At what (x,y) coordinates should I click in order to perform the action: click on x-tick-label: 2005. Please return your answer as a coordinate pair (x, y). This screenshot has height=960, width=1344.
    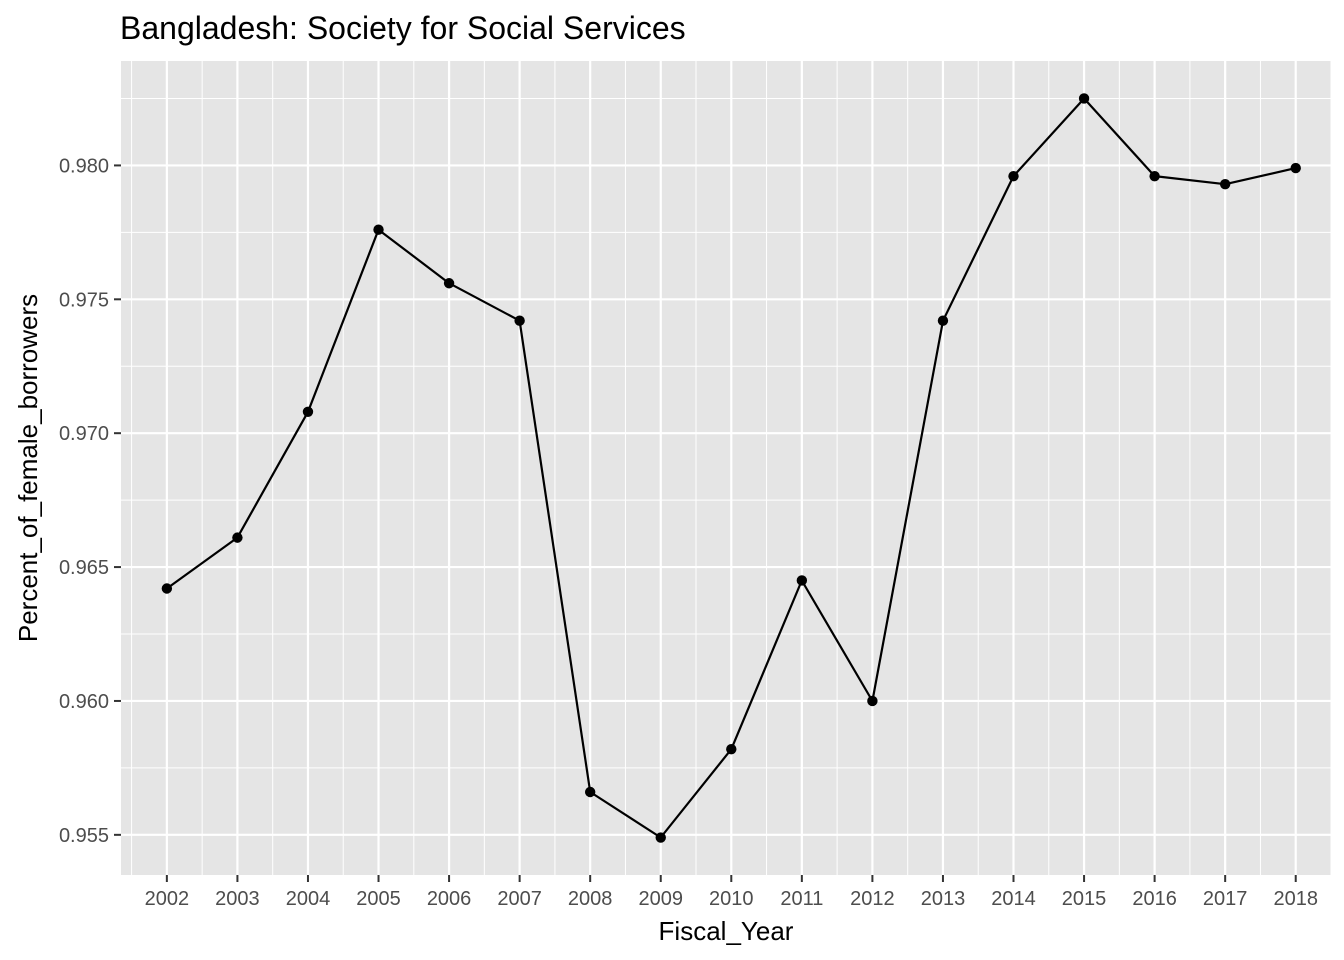
    Looking at the image, I should click on (378, 899).